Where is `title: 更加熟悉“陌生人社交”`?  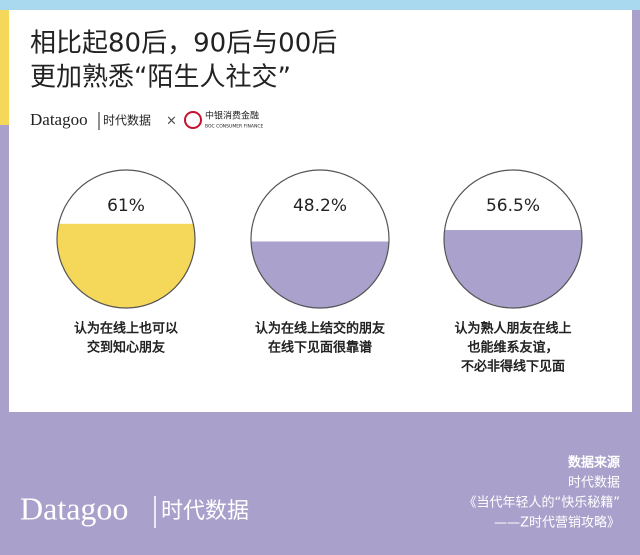
title: 更加熟悉“陌生人社交” is located at coordinates (160, 78).